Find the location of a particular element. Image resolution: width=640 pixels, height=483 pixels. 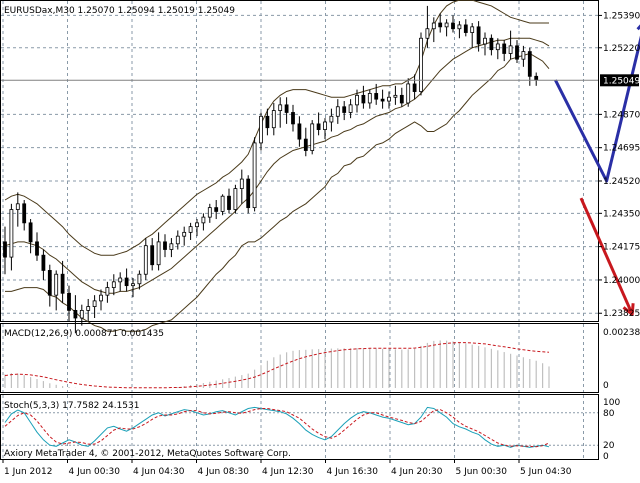

stochastic-axis-label: 80 is located at coordinates (609, 414).